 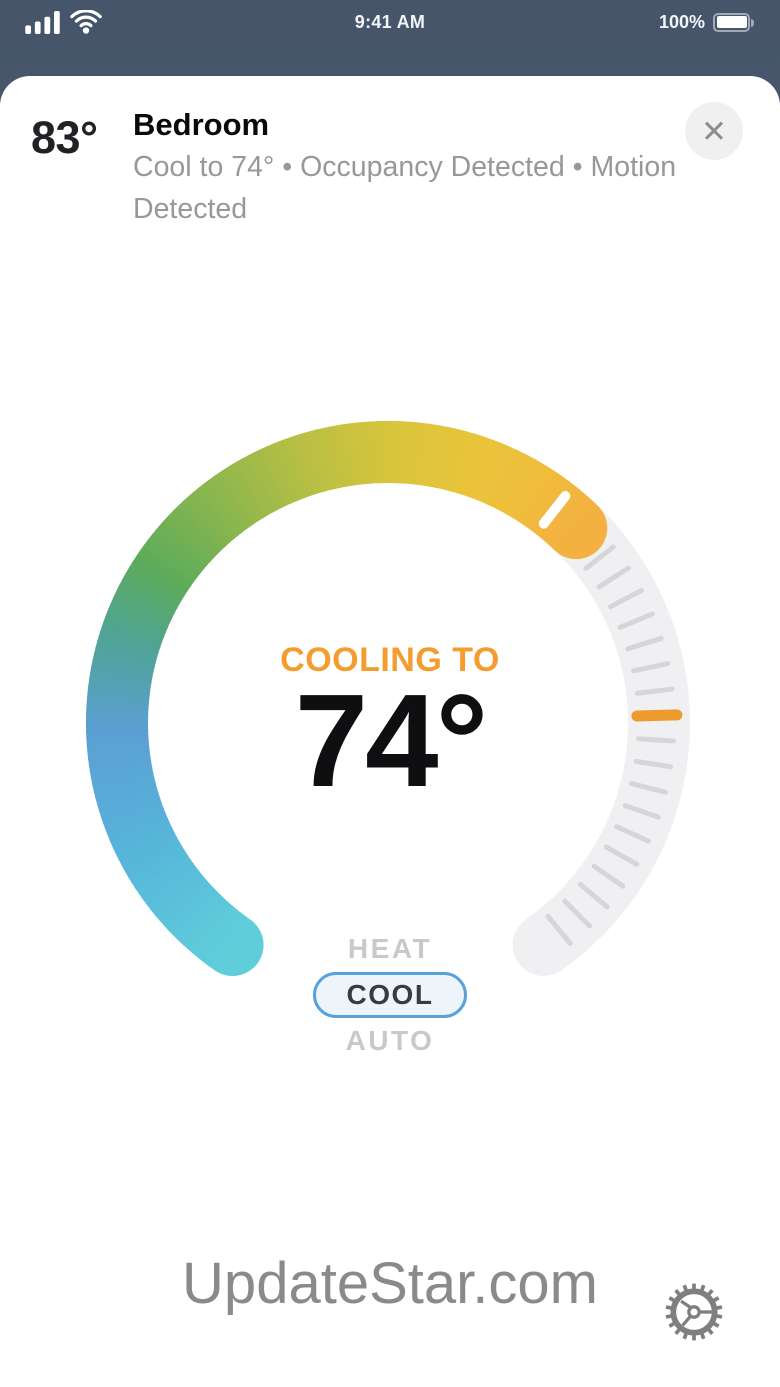 What do you see at coordinates (390, 1040) in the screenshot?
I see `mode-auto: AUTO` at bounding box center [390, 1040].